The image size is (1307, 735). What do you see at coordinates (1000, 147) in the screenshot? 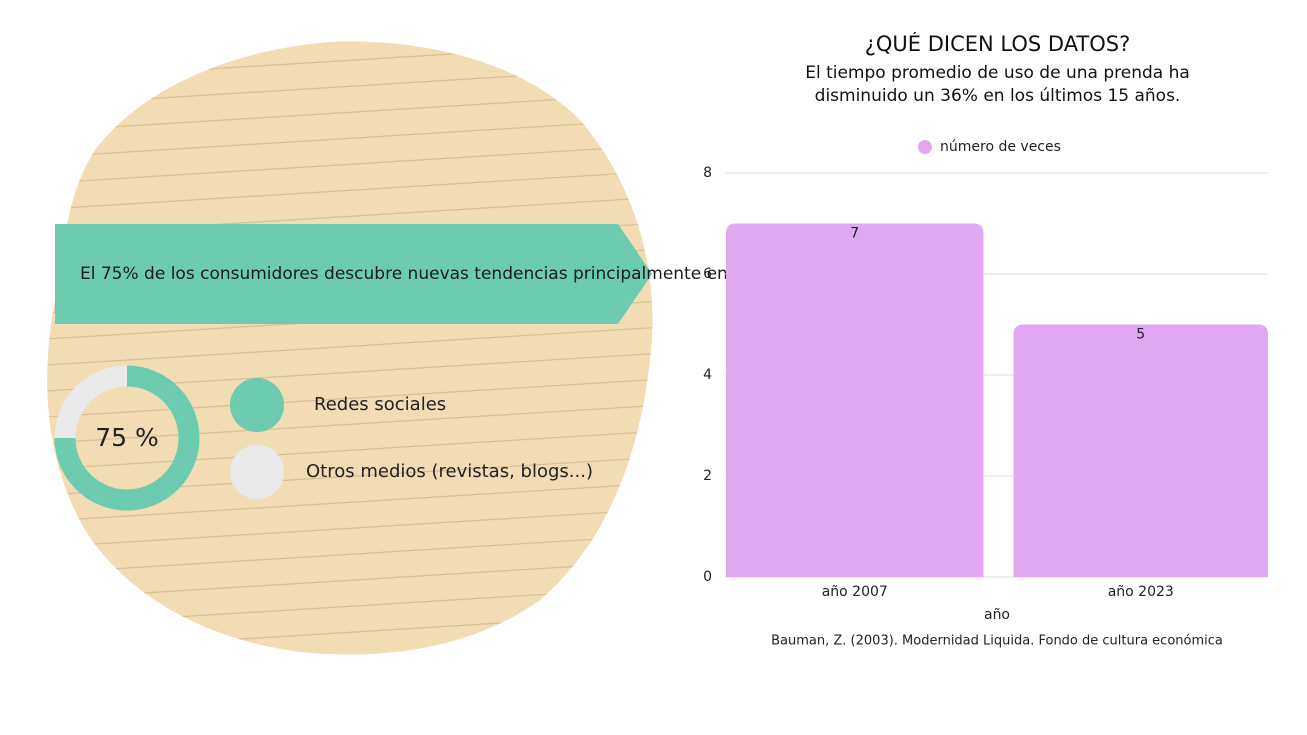
I see `legend-label: número de veces` at bounding box center [1000, 147].